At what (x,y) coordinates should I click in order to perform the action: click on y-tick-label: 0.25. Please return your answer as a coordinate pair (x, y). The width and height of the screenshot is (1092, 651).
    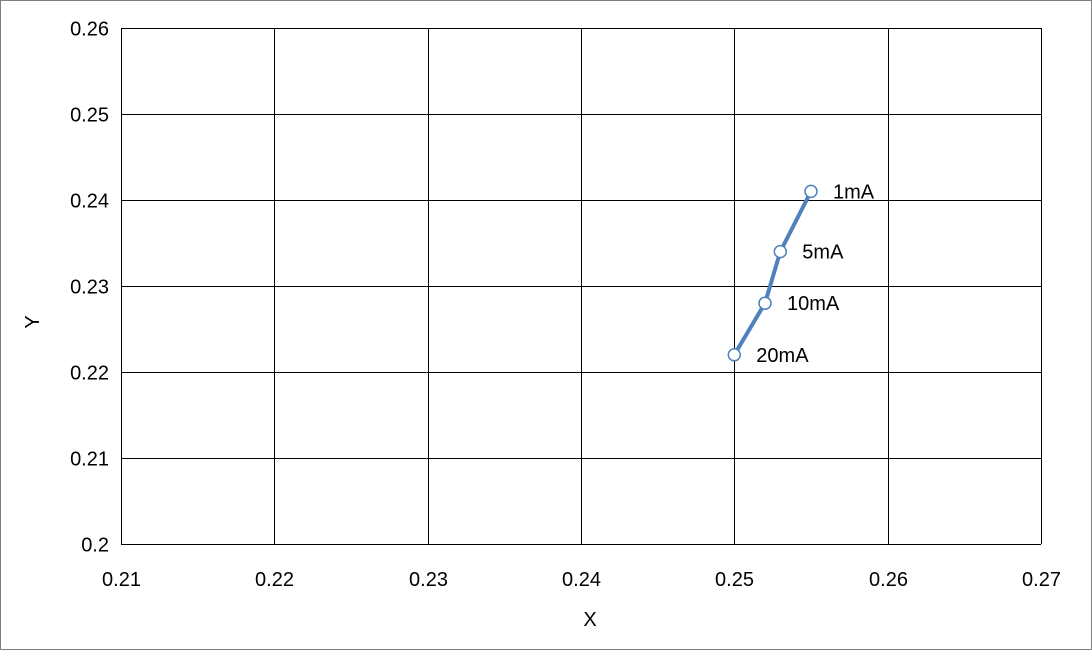
    Looking at the image, I should click on (89, 116).